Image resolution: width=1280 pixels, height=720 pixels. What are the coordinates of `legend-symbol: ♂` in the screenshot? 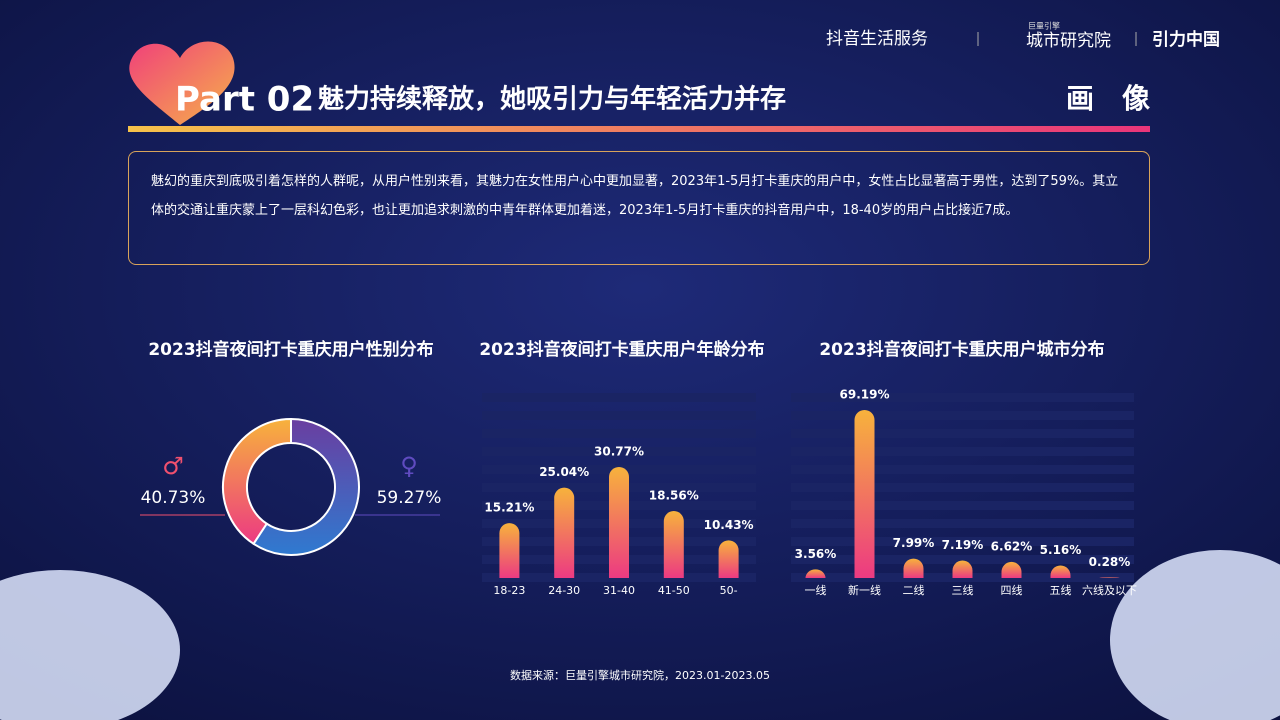 It's located at (173, 466).